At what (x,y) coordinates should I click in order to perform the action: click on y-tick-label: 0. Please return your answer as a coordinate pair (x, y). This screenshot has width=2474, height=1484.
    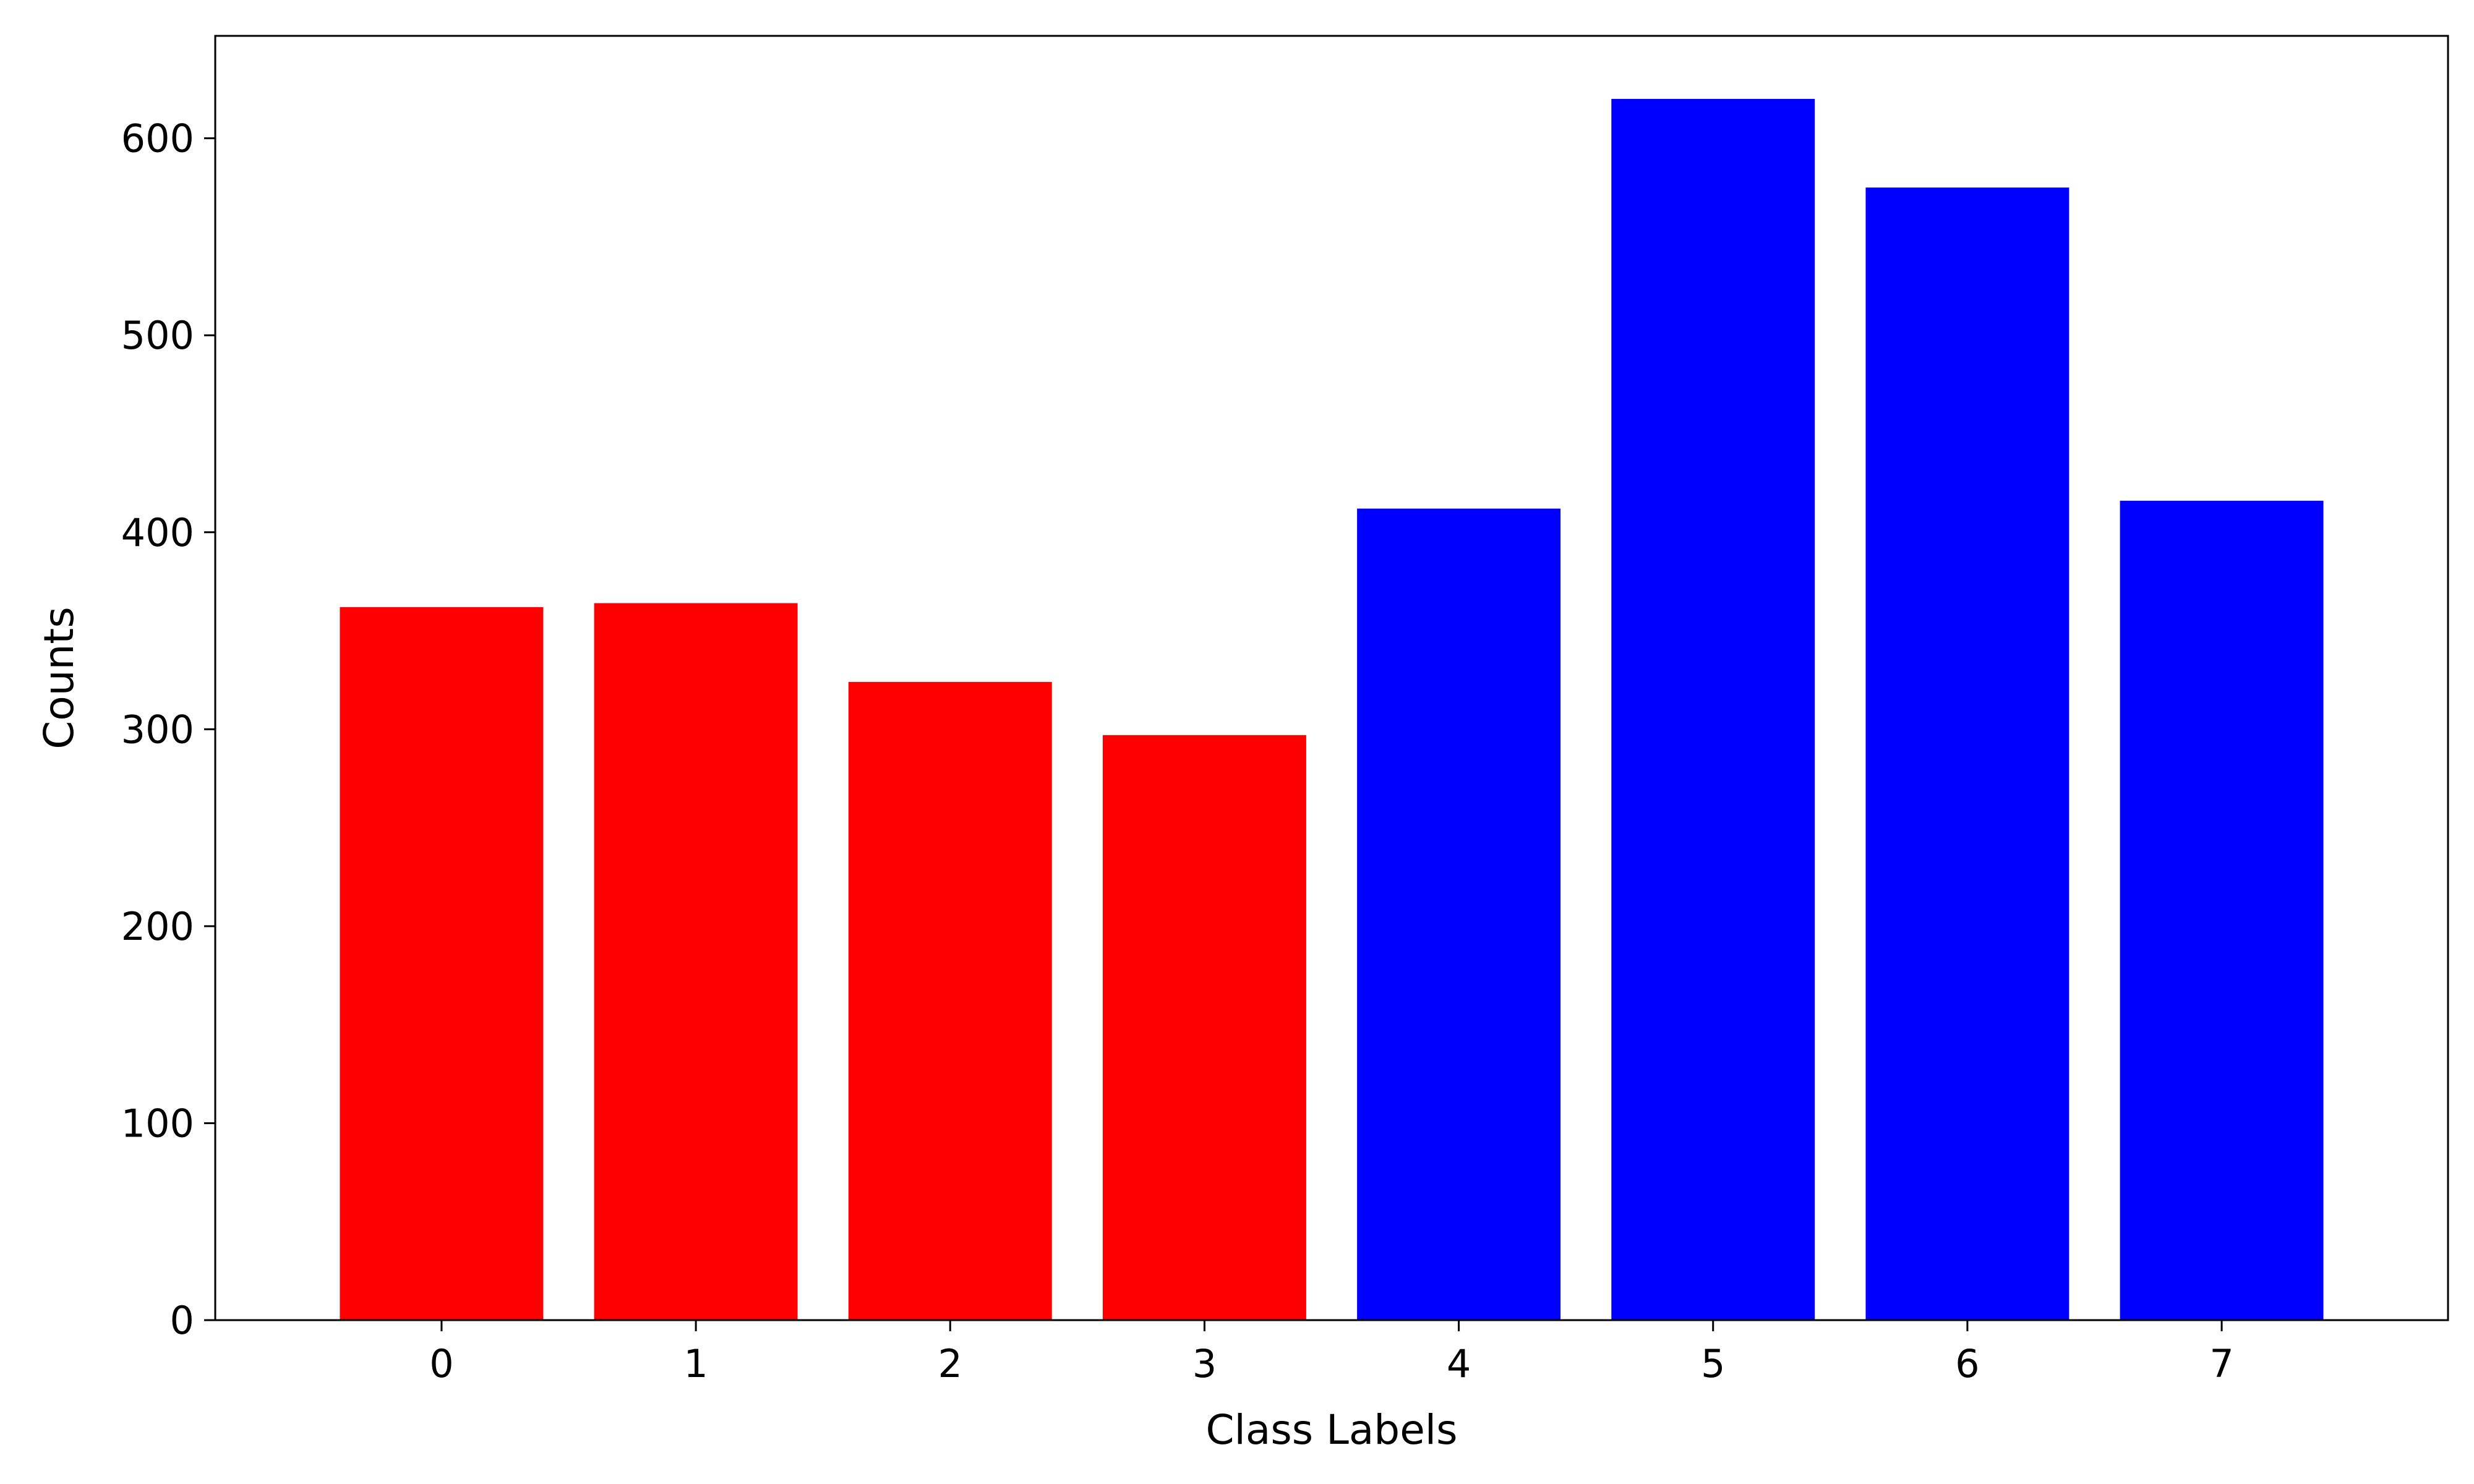
    Looking at the image, I should click on (182, 1320).